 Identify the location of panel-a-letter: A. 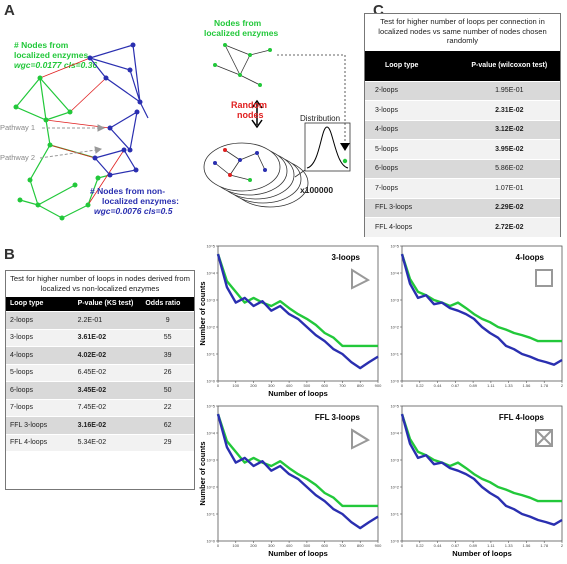
(9, 10).